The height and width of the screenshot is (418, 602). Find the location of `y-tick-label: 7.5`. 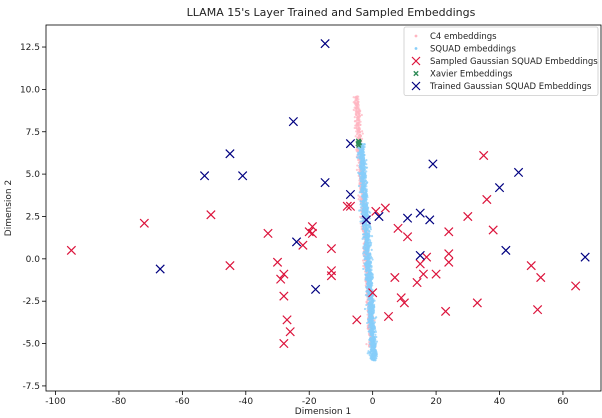

y-tick-label: 7.5 is located at coordinates (33, 133).